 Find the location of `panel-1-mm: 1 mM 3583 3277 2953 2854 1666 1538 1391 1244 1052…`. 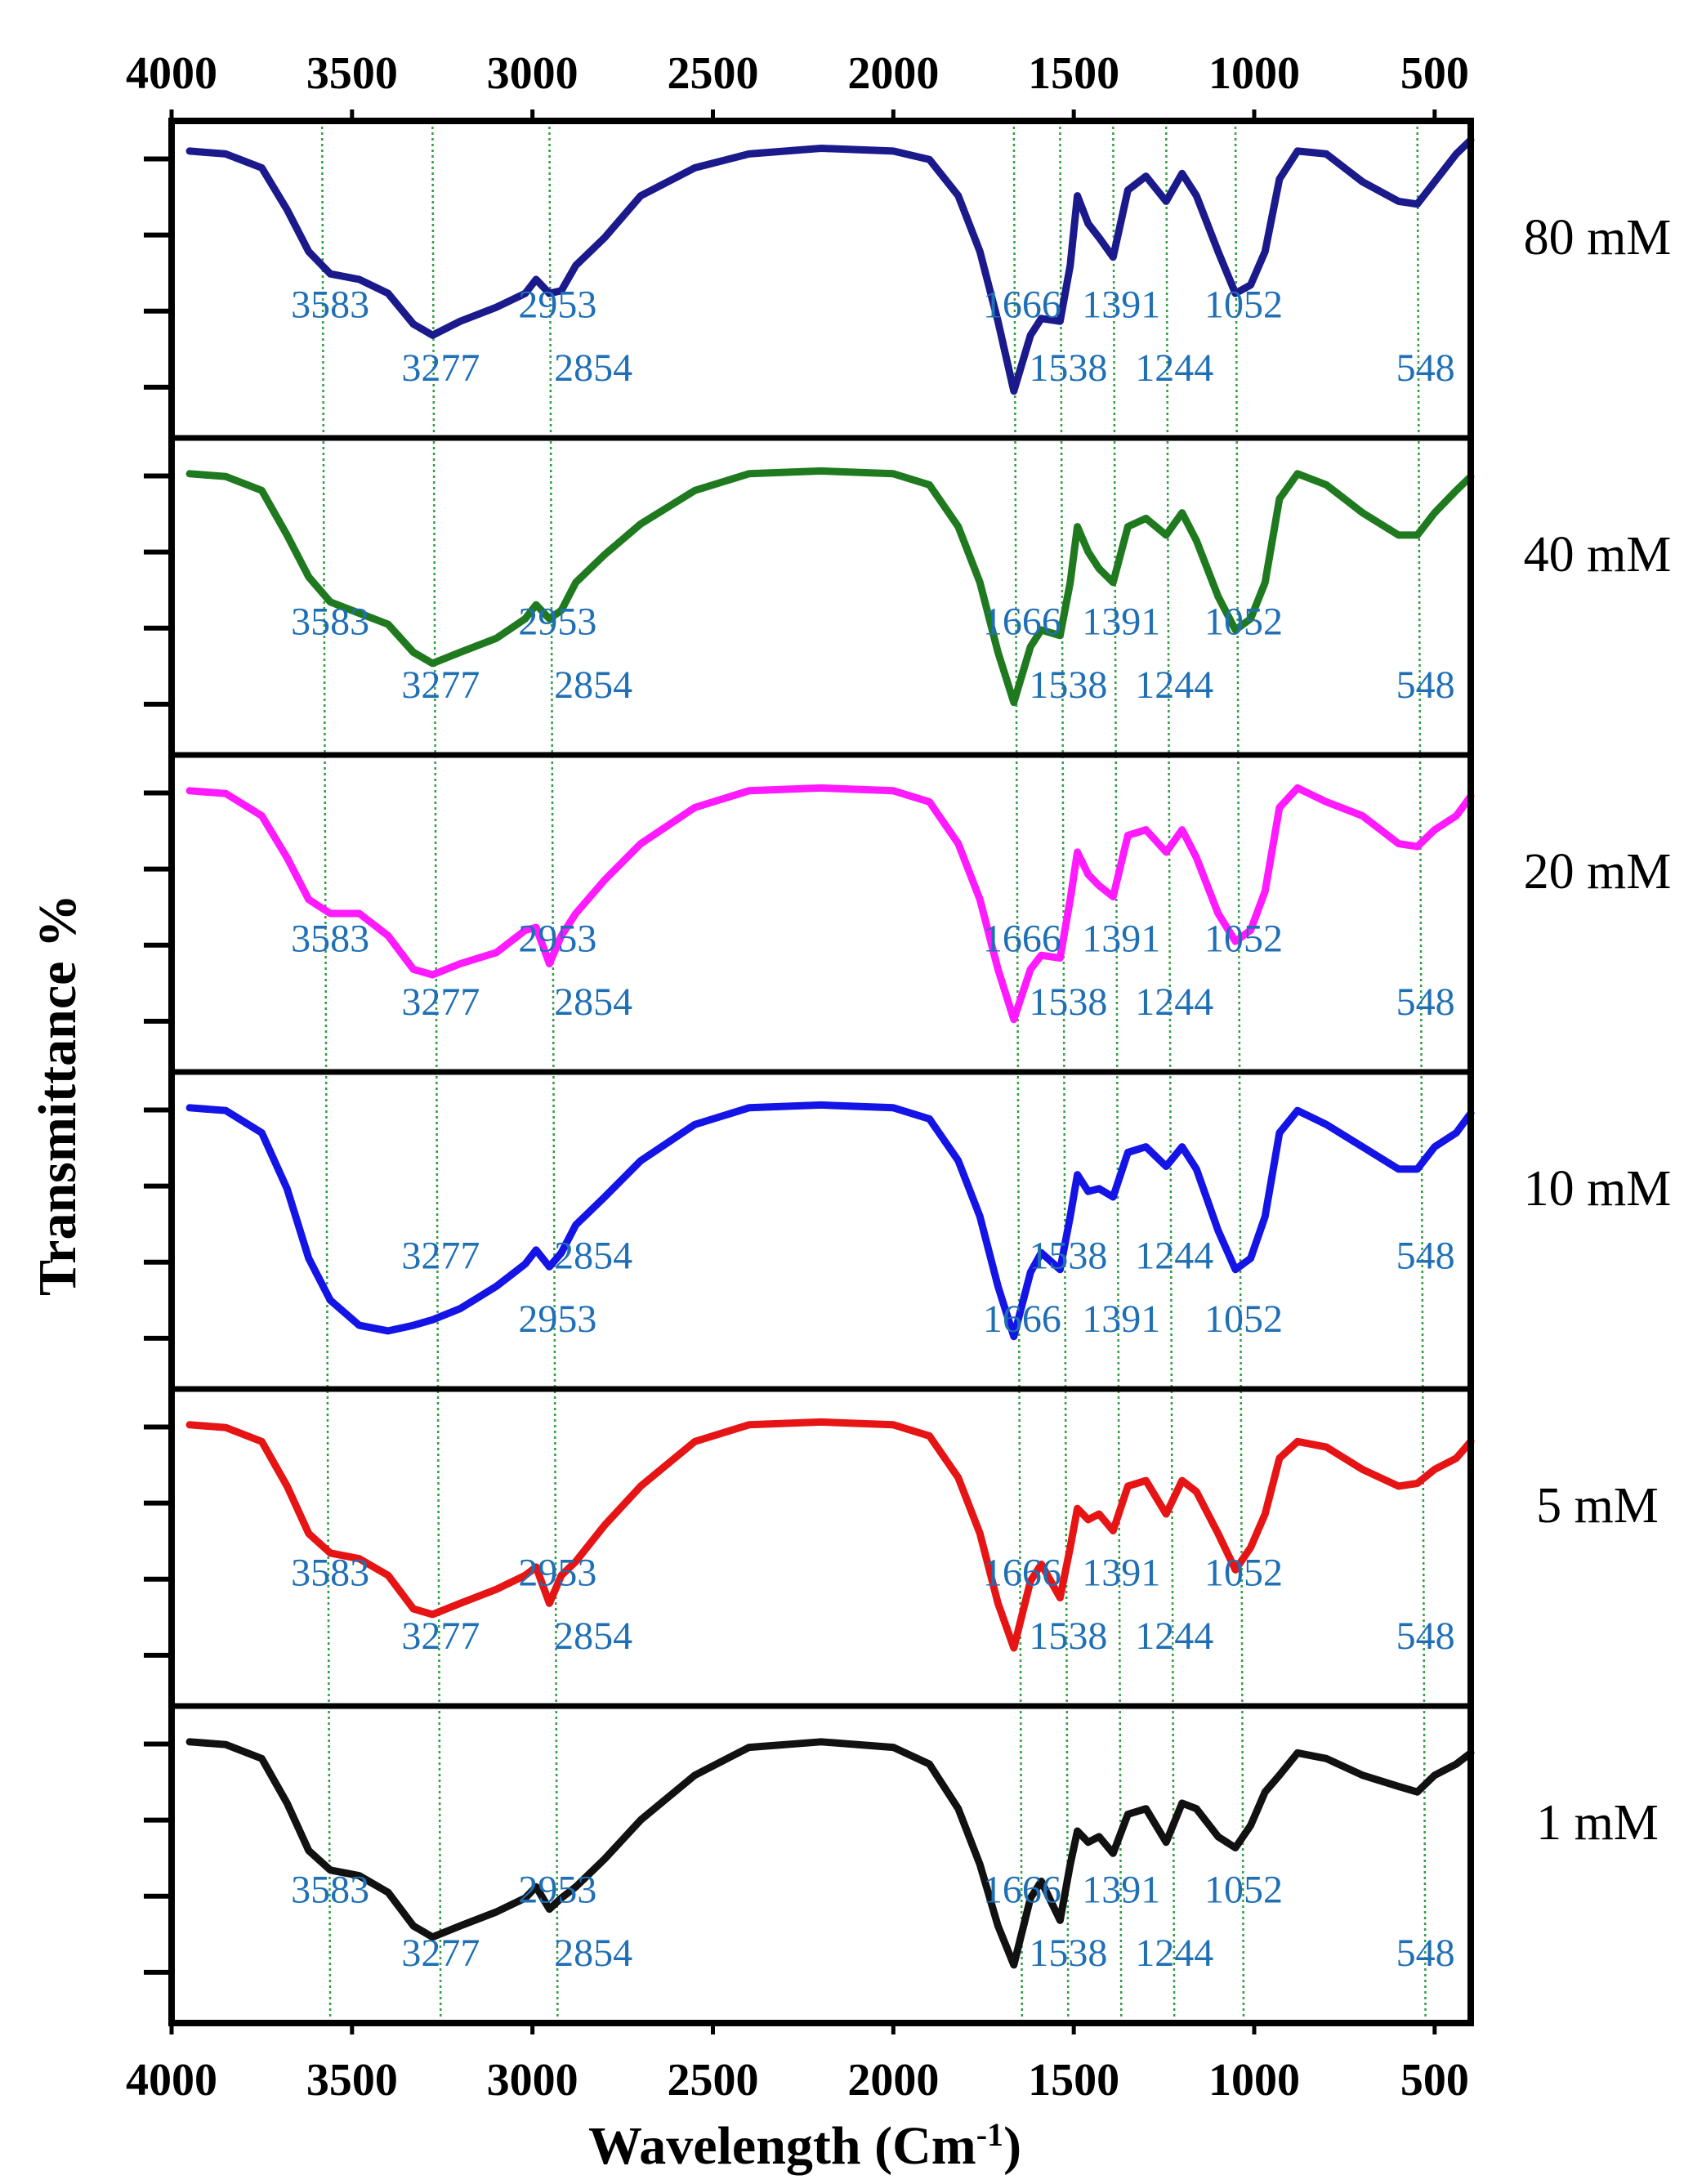

panel-1-mm: 1 mM 3583 3277 2953 2854 1666 1538 1391 1244 1052… is located at coordinates (901, 1882).